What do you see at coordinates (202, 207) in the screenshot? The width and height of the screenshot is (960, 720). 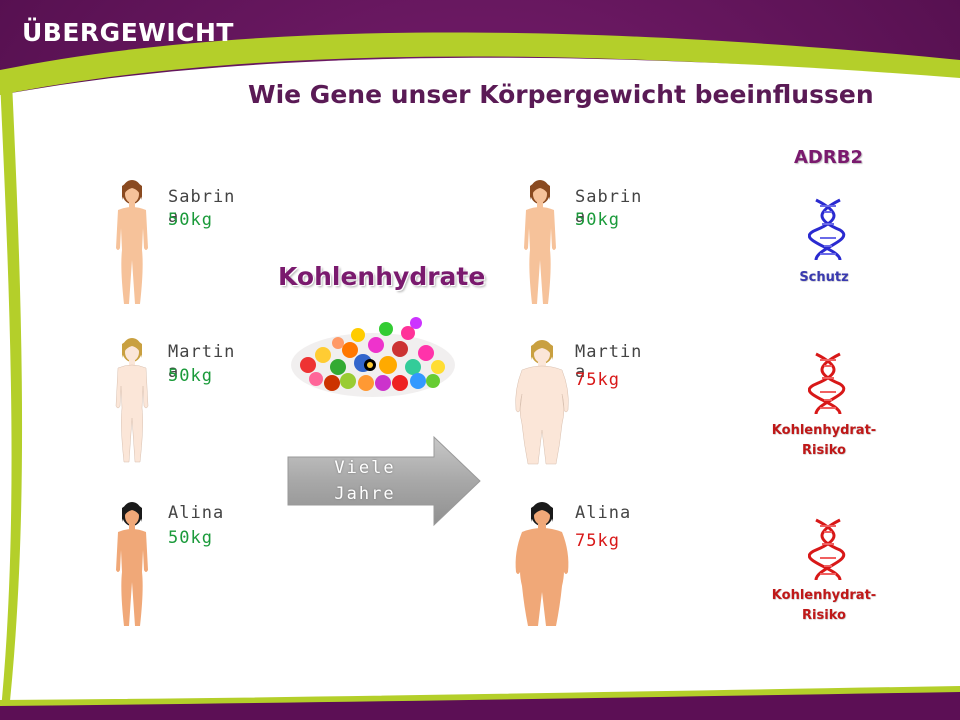 I see `person-name-sabrina-before: Sabrina` at bounding box center [202, 207].